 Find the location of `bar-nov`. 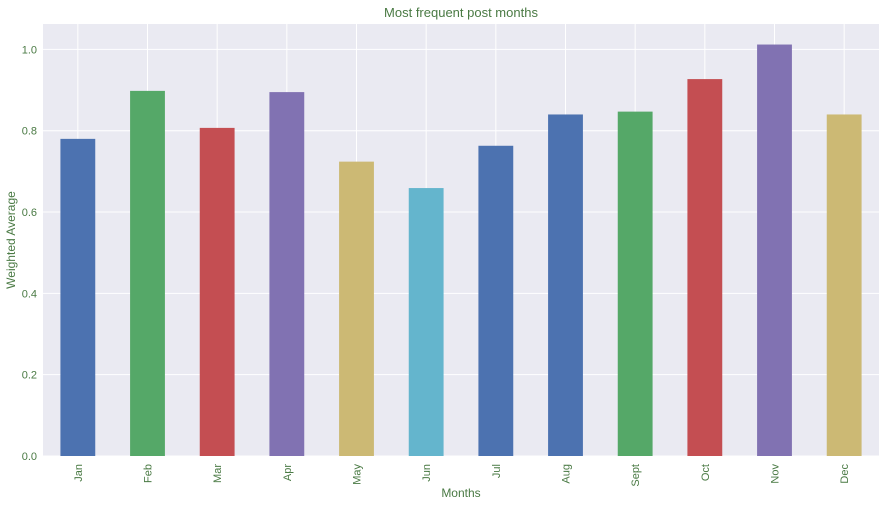

bar-nov is located at coordinates (774, 250).